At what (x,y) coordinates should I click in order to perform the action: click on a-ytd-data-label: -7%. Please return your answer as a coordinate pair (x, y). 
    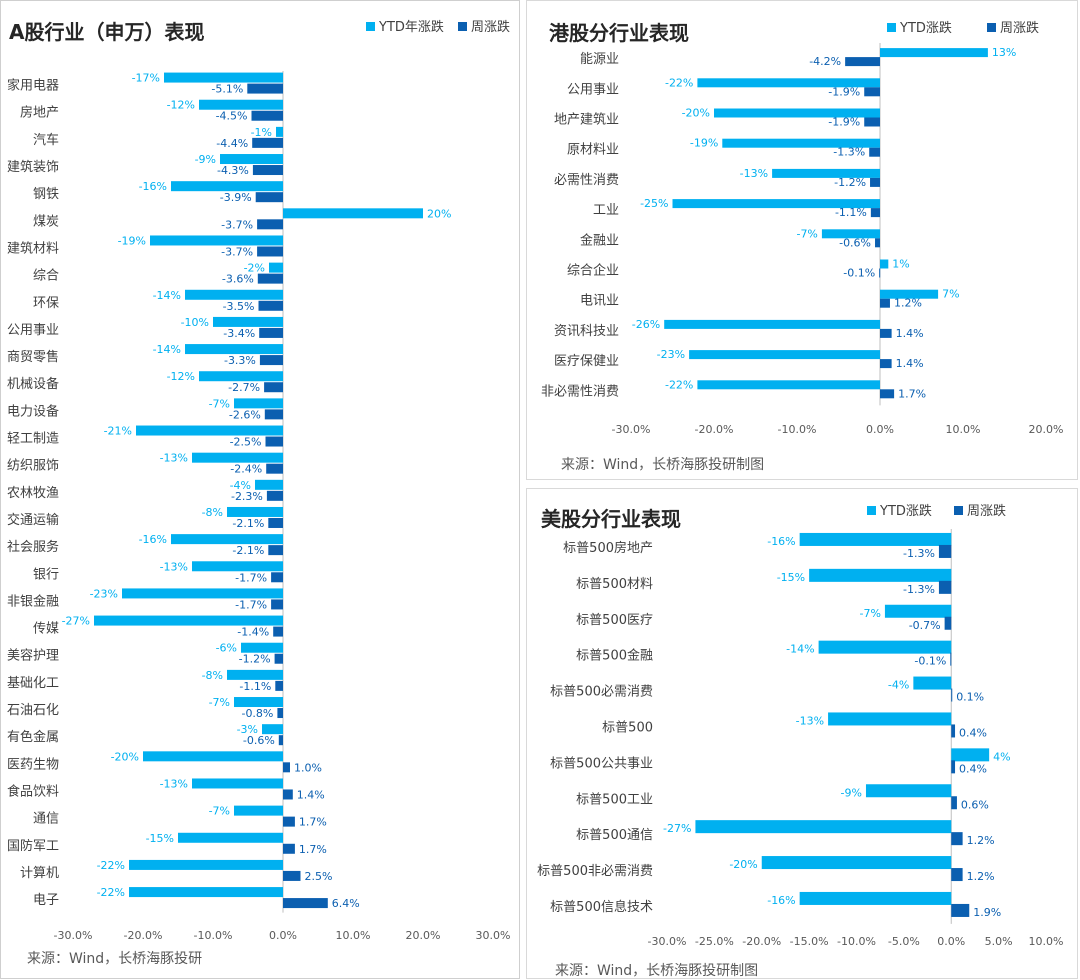
    Looking at the image, I should click on (219, 403).